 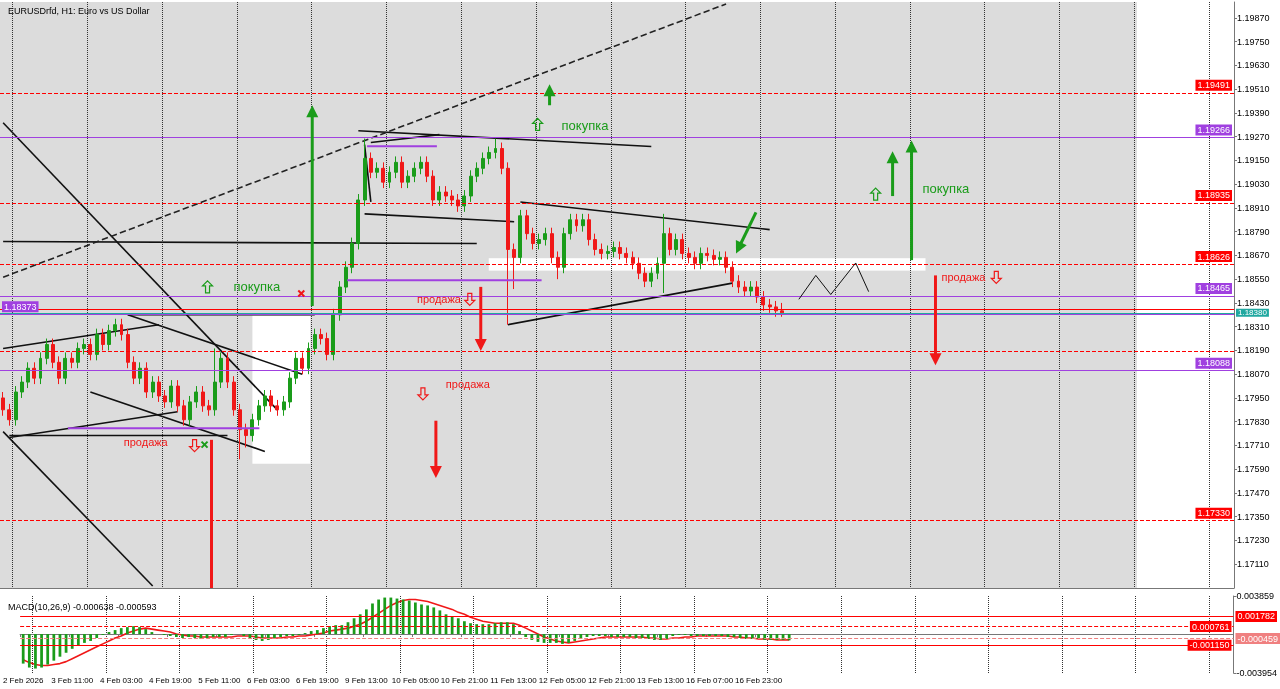 I want to click on x-tick-label: 10 Feb 21:00, so click(x=464, y=680).